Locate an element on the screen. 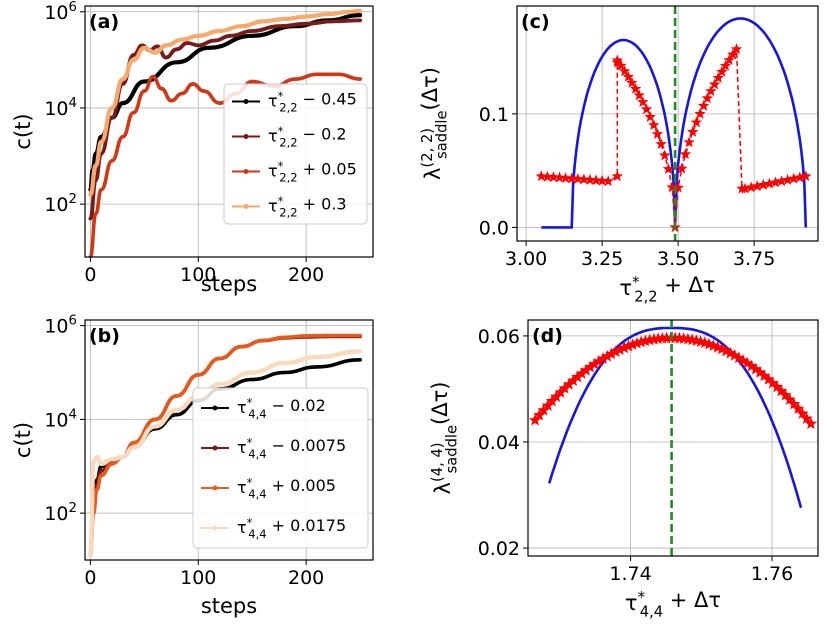 The height and width of the screenshot is (625, 830). x-axis-label: τ* 4,4 + Δτ is located at coordinates (673, 604).